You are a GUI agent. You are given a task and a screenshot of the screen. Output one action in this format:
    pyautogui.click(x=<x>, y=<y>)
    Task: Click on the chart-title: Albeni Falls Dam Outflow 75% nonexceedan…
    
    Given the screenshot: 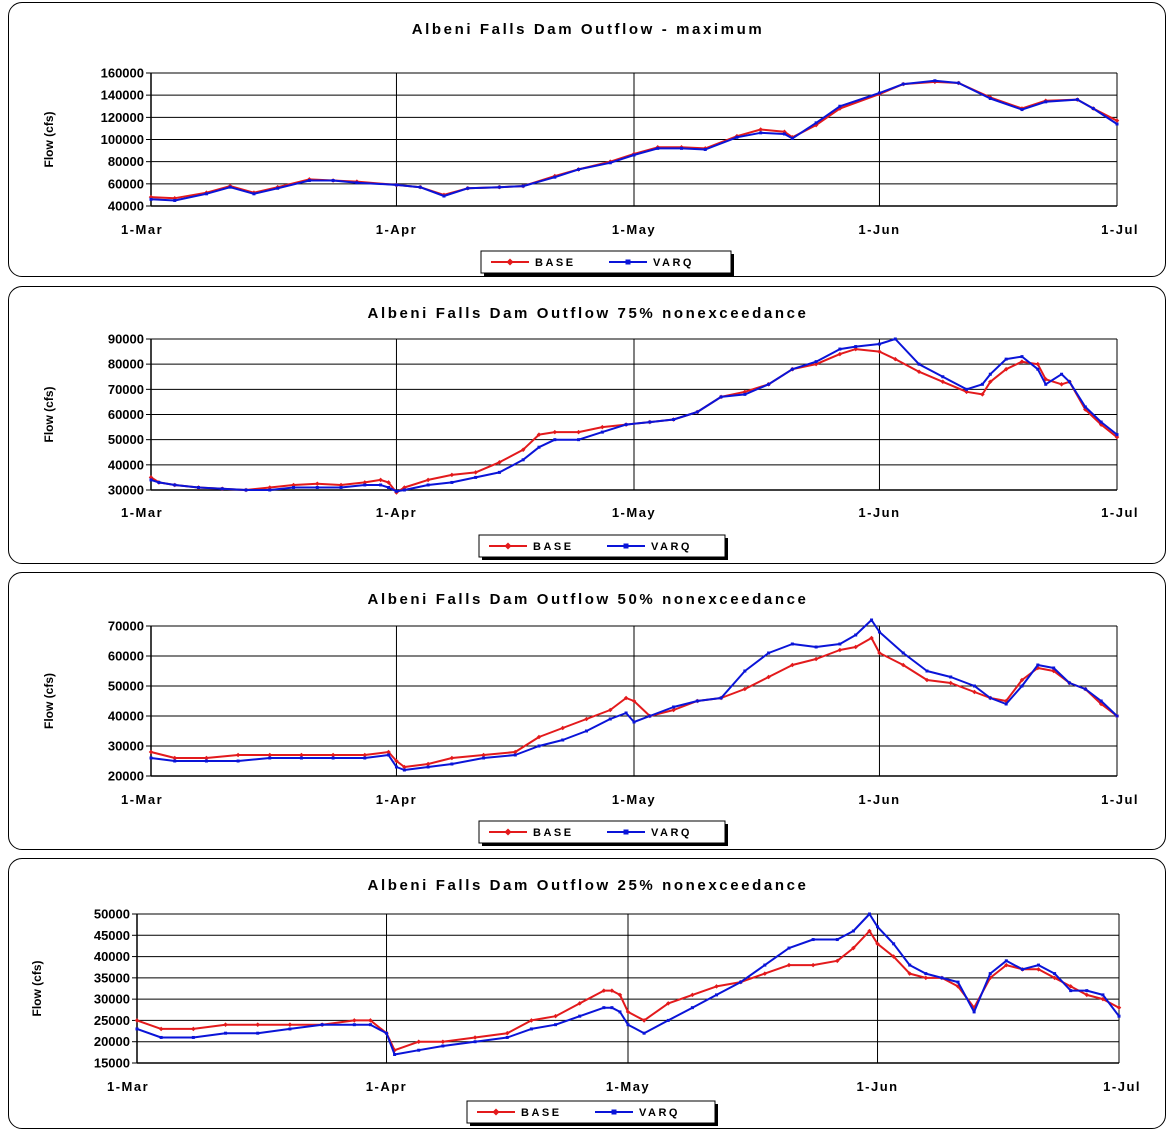 What is the action you would take?
    pyautogui.click(x=588, y=313)
    